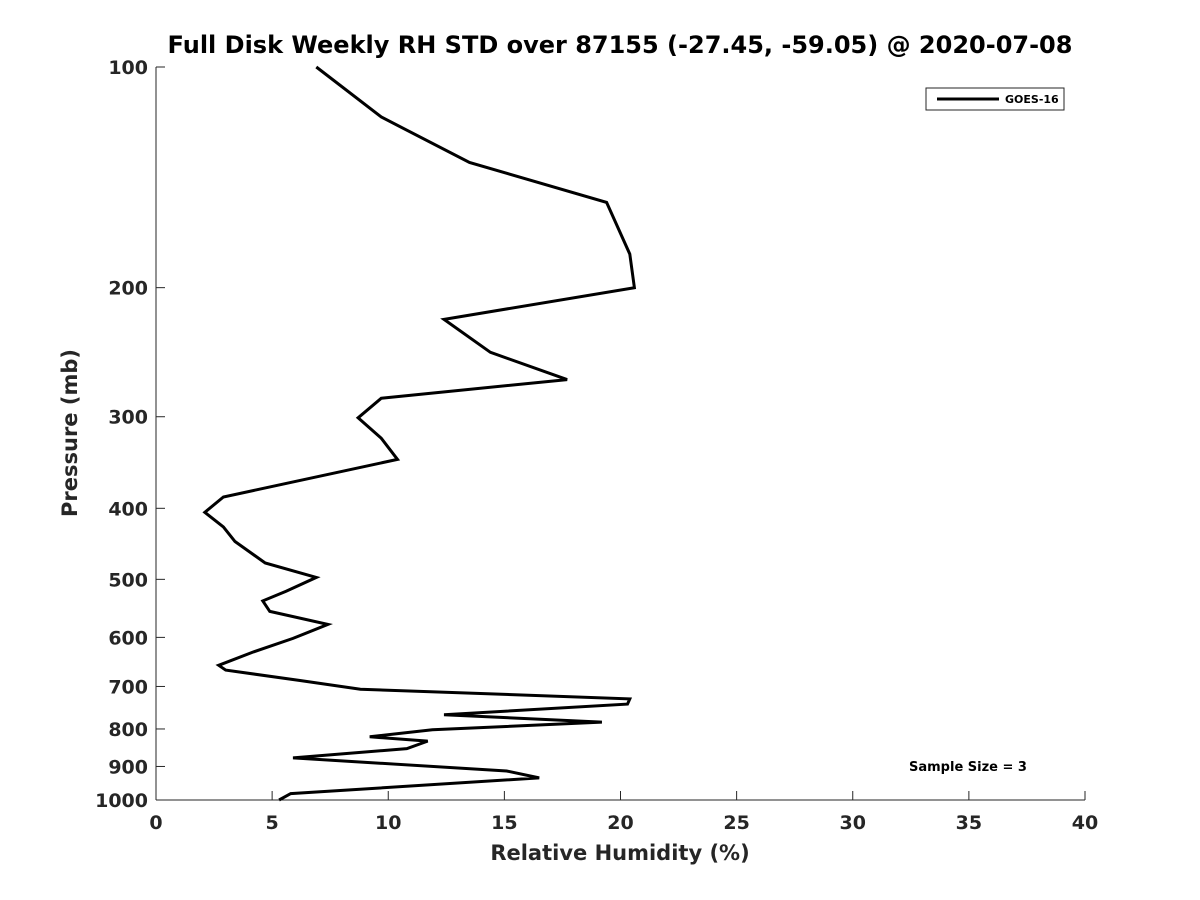  Describe the element at coordinates (619, 853) in the screenshot. I see `x-axis-label: Relative Humidity (%)` at that location.